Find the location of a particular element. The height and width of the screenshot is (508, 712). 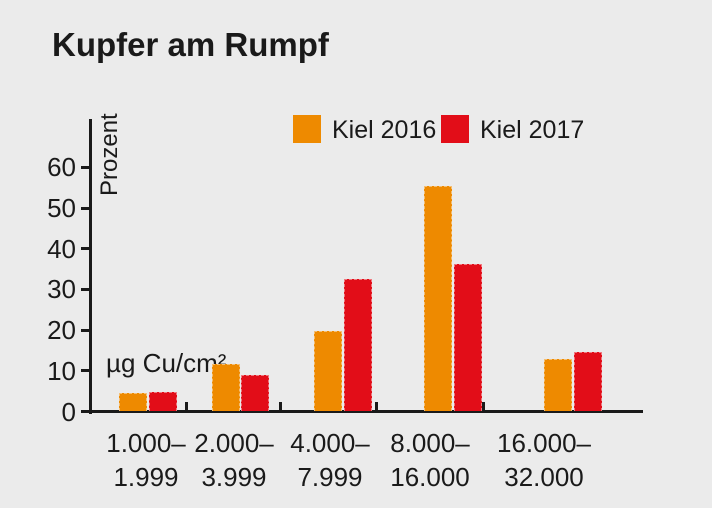

chart-title: Kupfer am Rumpf is located at coordinates (190, 44).